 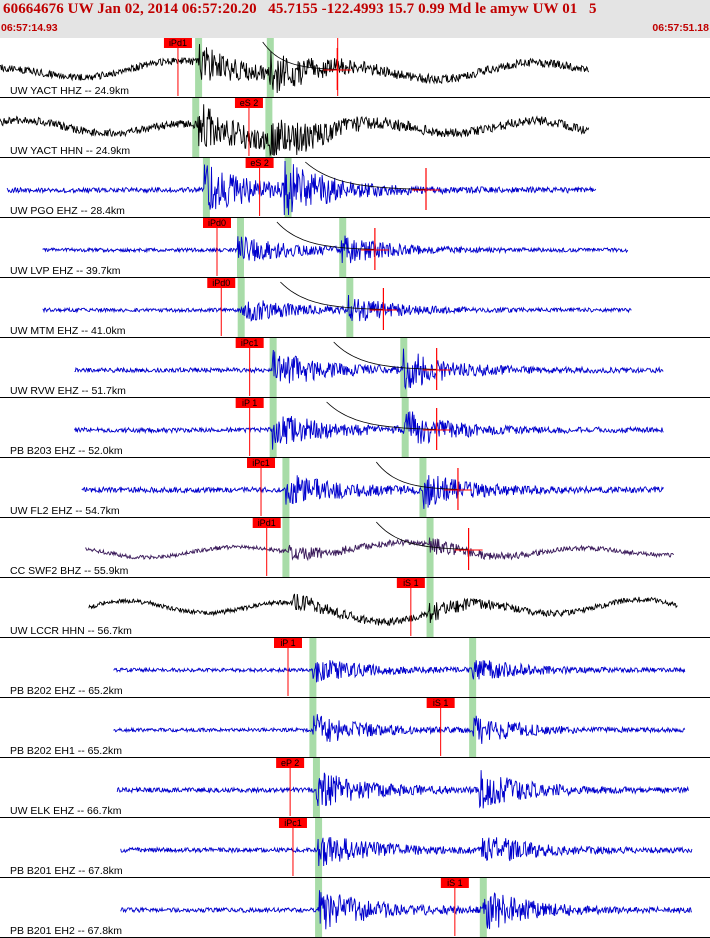 I want to click on station-label: PB B202 EHZ -- 65.2km, so click(x=66, y=691).